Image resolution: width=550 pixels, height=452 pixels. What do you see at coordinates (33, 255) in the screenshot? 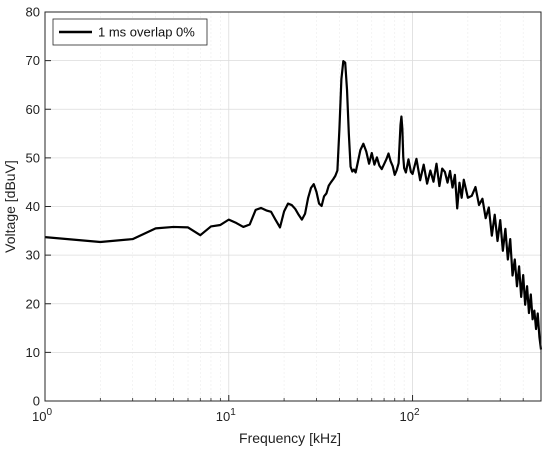
I see `y-tick-label: 30` at bounding box center [33, 255].